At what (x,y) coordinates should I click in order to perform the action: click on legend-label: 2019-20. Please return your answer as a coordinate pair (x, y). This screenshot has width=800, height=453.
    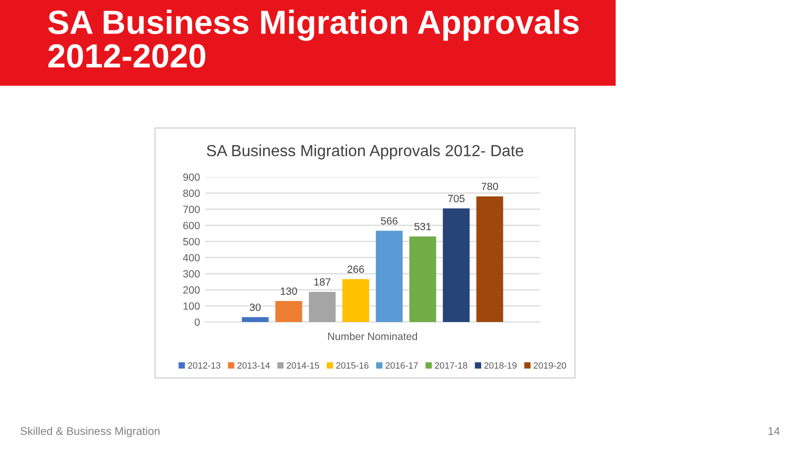
    Looking at the image, I should click on (550, 365).